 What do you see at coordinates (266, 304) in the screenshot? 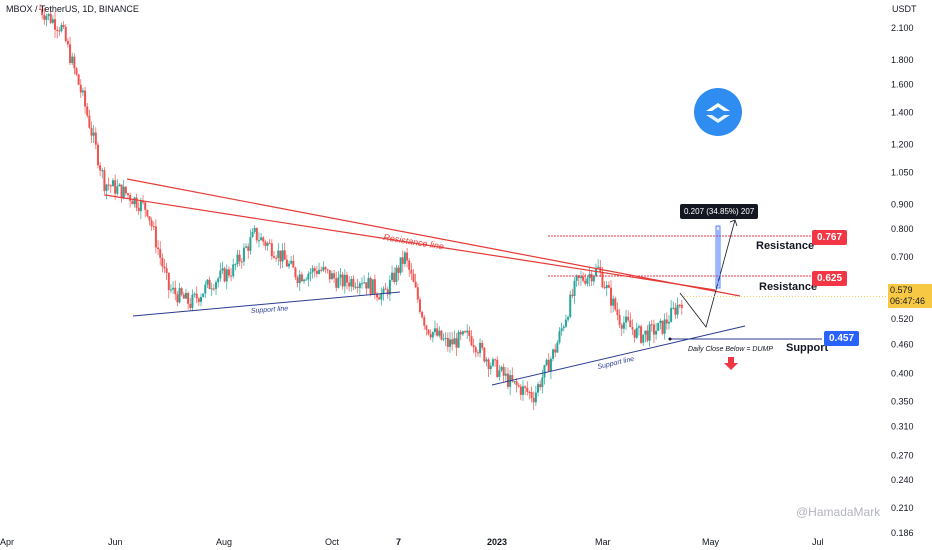
I see `support-line-left` at bounding box center [266, 304].